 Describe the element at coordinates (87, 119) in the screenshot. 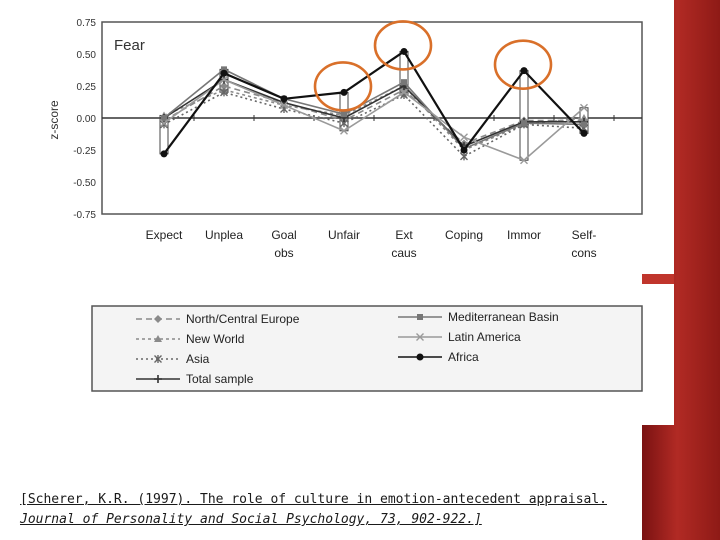

I see `y-tick-label: 0.00` at that location.